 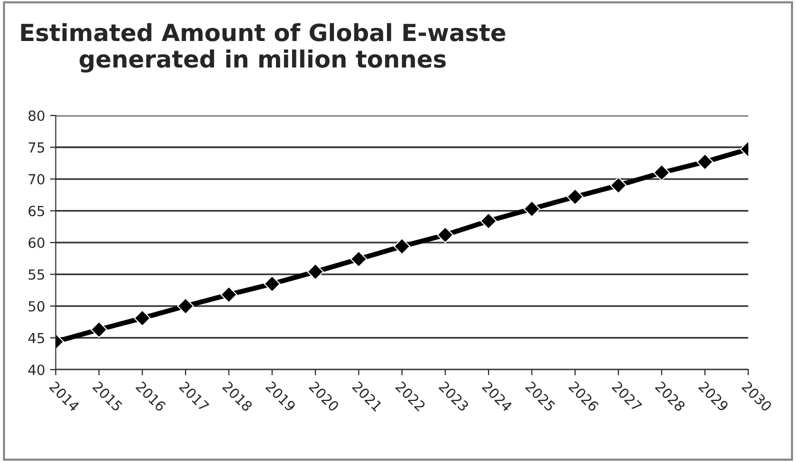 I want to click on y-tick-label: 75, so click(x=36, y=147).